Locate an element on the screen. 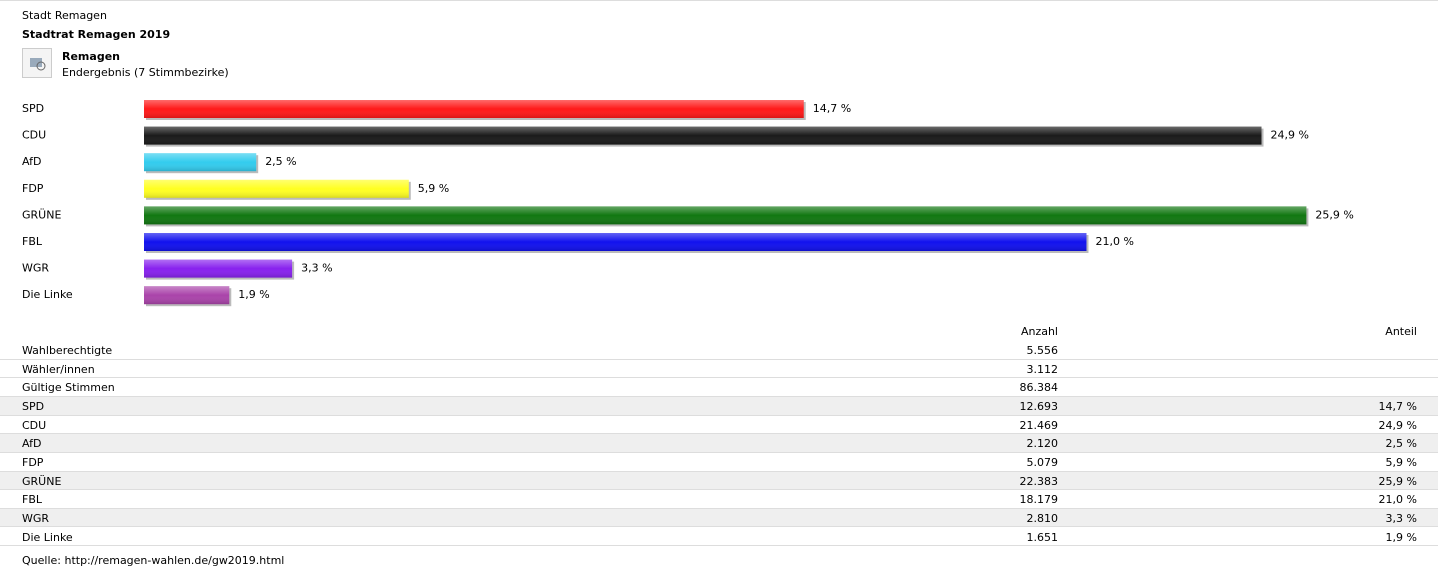 The width and height of the screenshot is (1438, 582). row-label: Die Linke is located at coordinates (47, 537).